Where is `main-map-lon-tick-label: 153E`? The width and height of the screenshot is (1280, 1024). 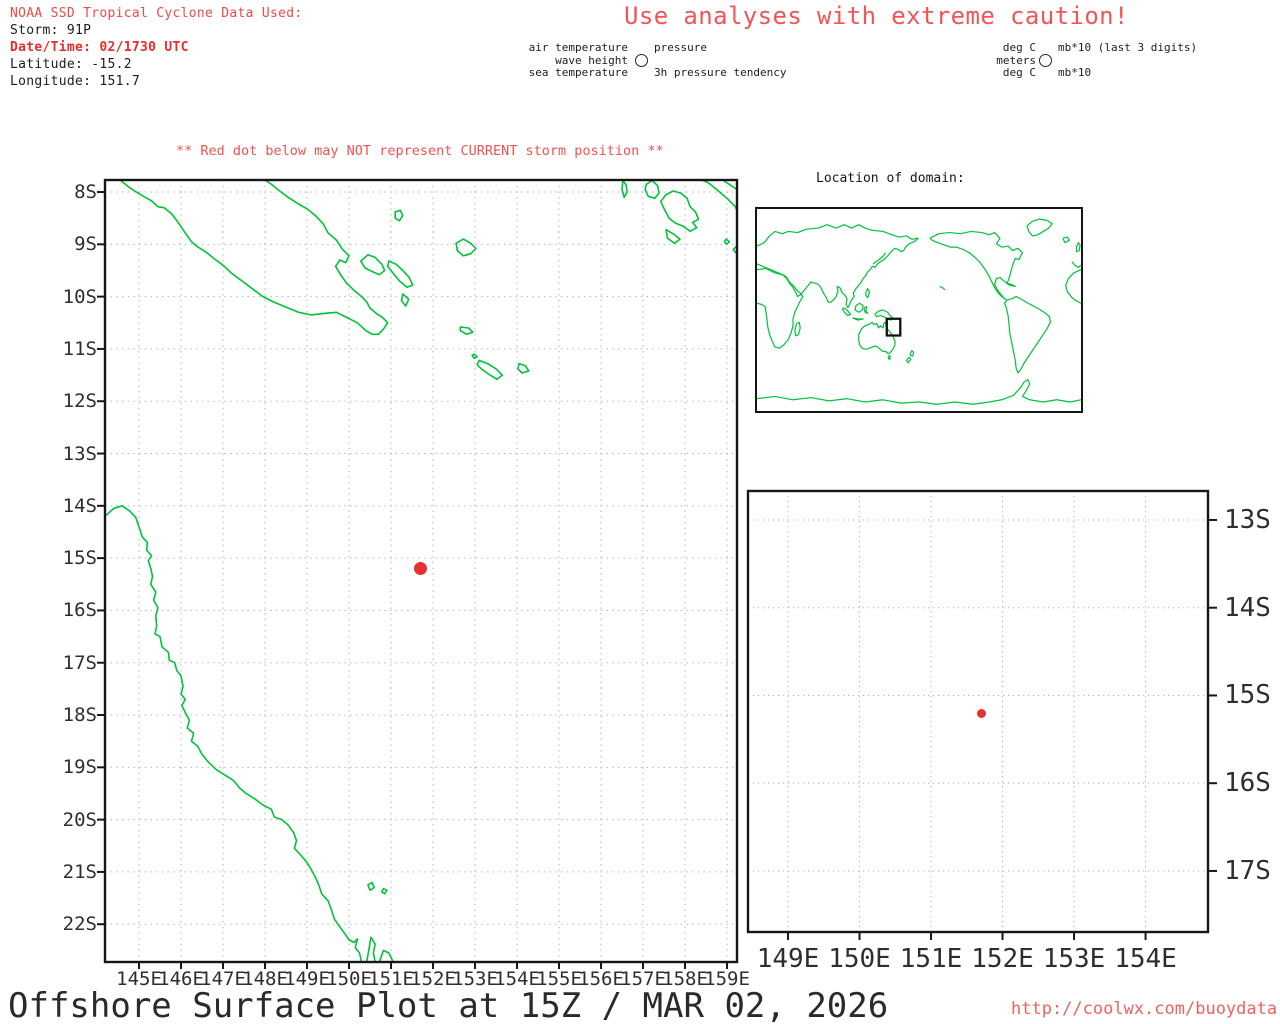
main-map-lon-tick-label: 153E is located at coordinates (475, 979).